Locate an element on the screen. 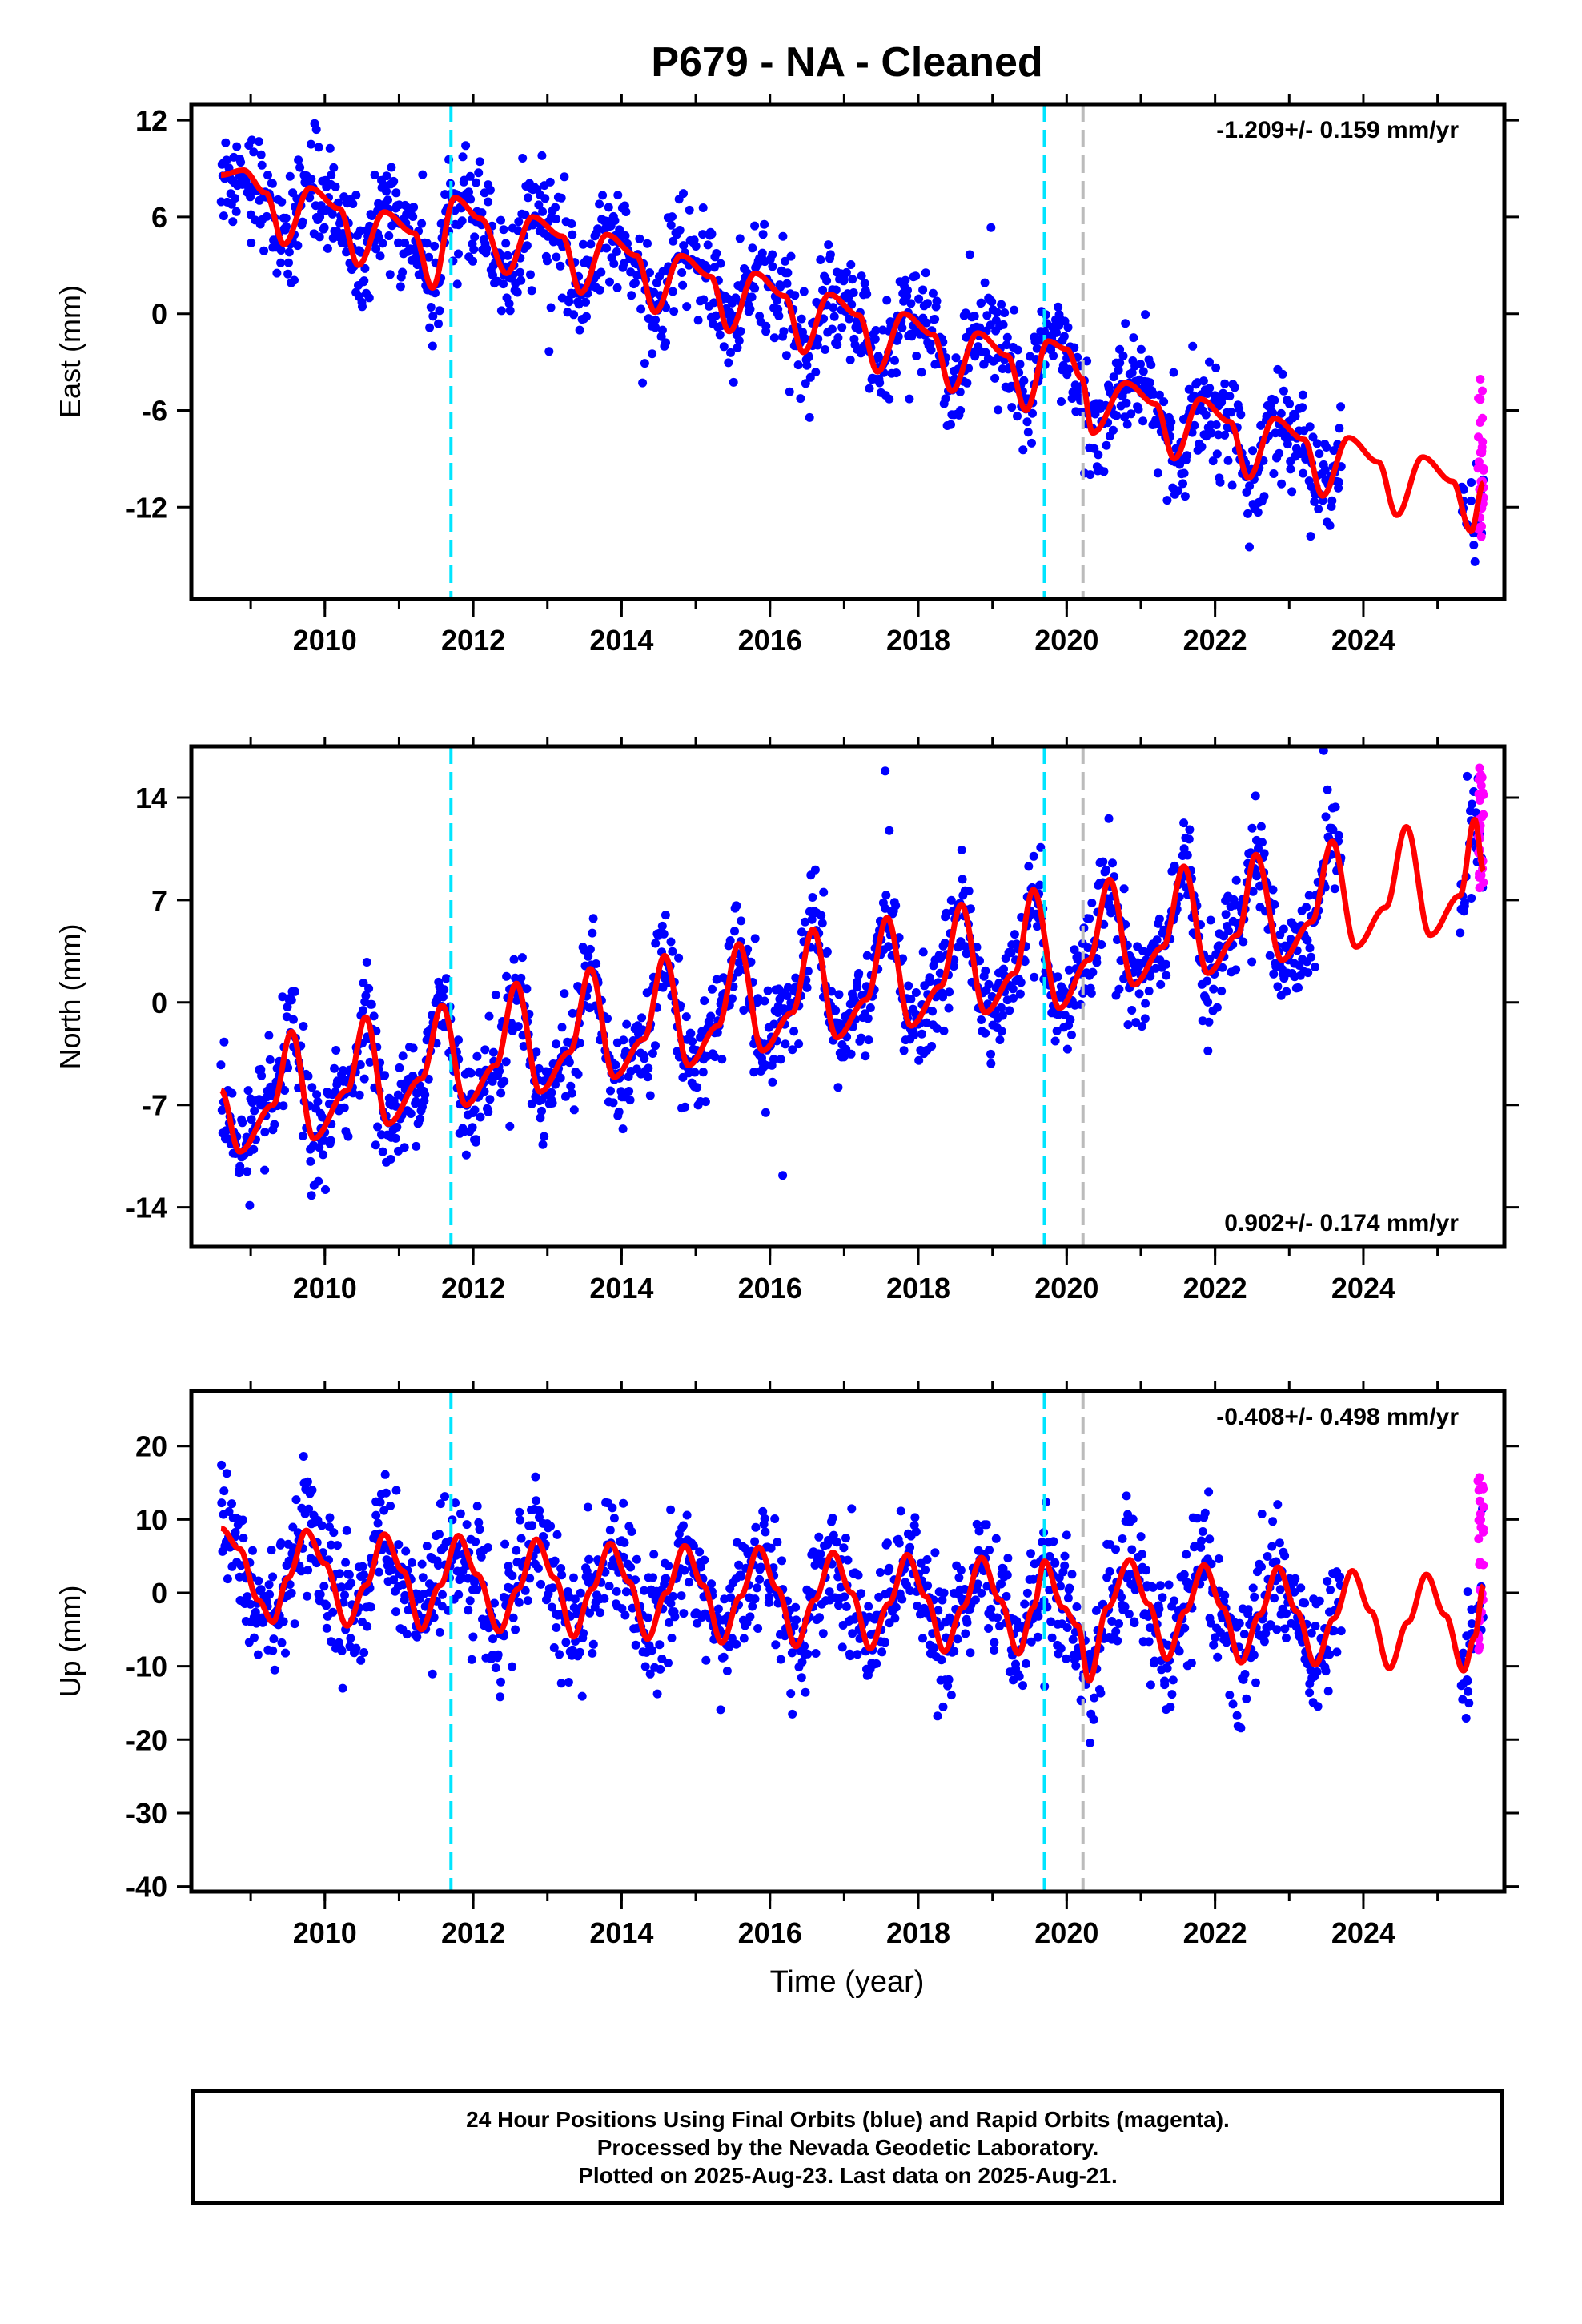  y-tick-label: 0 is located at coordinates (159, 1593).